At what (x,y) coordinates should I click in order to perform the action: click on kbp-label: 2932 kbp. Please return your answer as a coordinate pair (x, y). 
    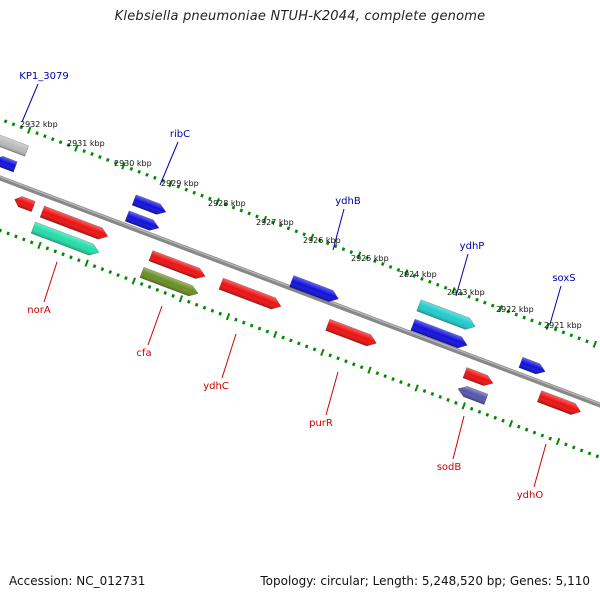
    Looking at the image, I should click on (39, 124).